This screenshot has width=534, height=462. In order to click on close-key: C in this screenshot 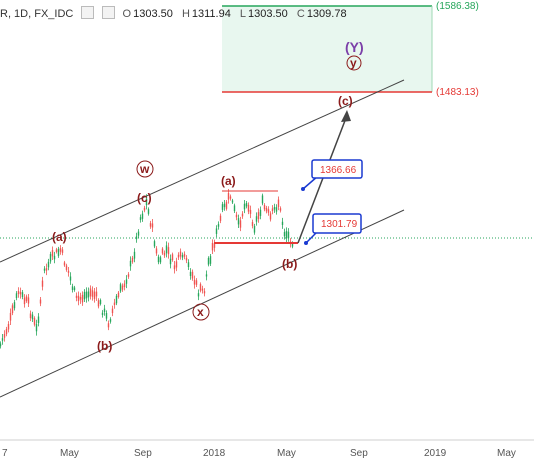, I will do `click(300, 14)`.